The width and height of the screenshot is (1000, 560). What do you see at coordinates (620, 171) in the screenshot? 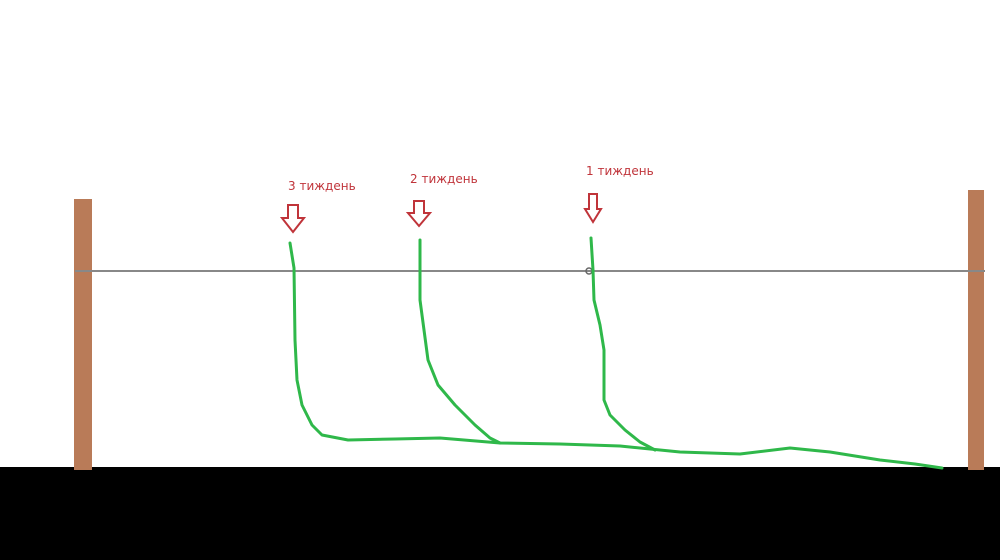
I see `label-week-1: 1 тиждень` at bounding box center [620, 171].